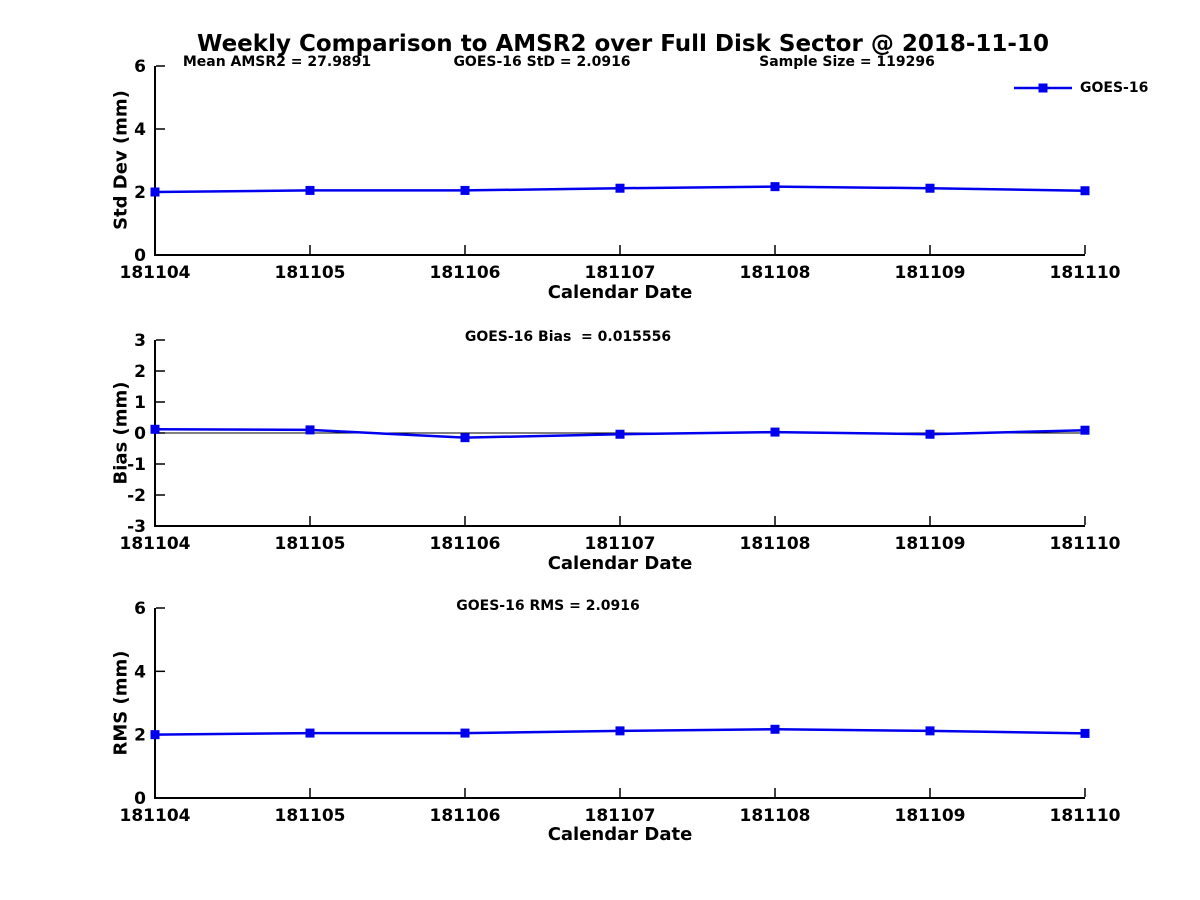  What do you see at coordinates (620, 834) in the screenshot?
I see `xlabel-calendar-date-3: Calendar Date` at bounding box center [620, 834].